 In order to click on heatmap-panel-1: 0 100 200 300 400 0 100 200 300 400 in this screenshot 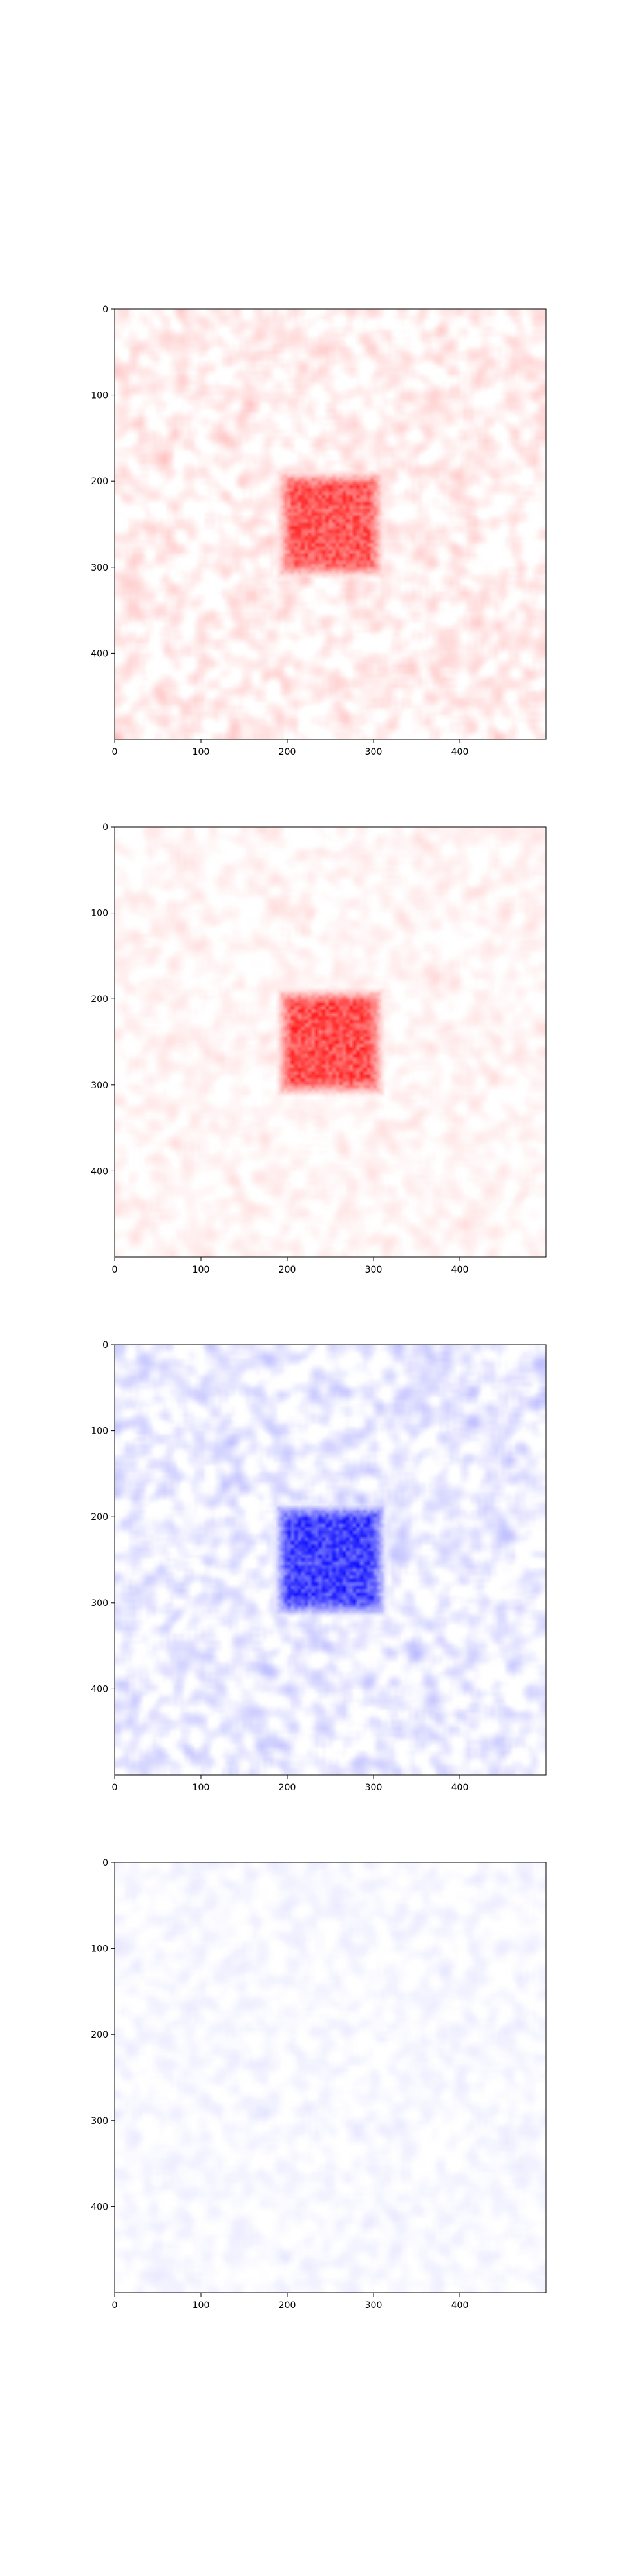, I will do `click(319, 531)`.